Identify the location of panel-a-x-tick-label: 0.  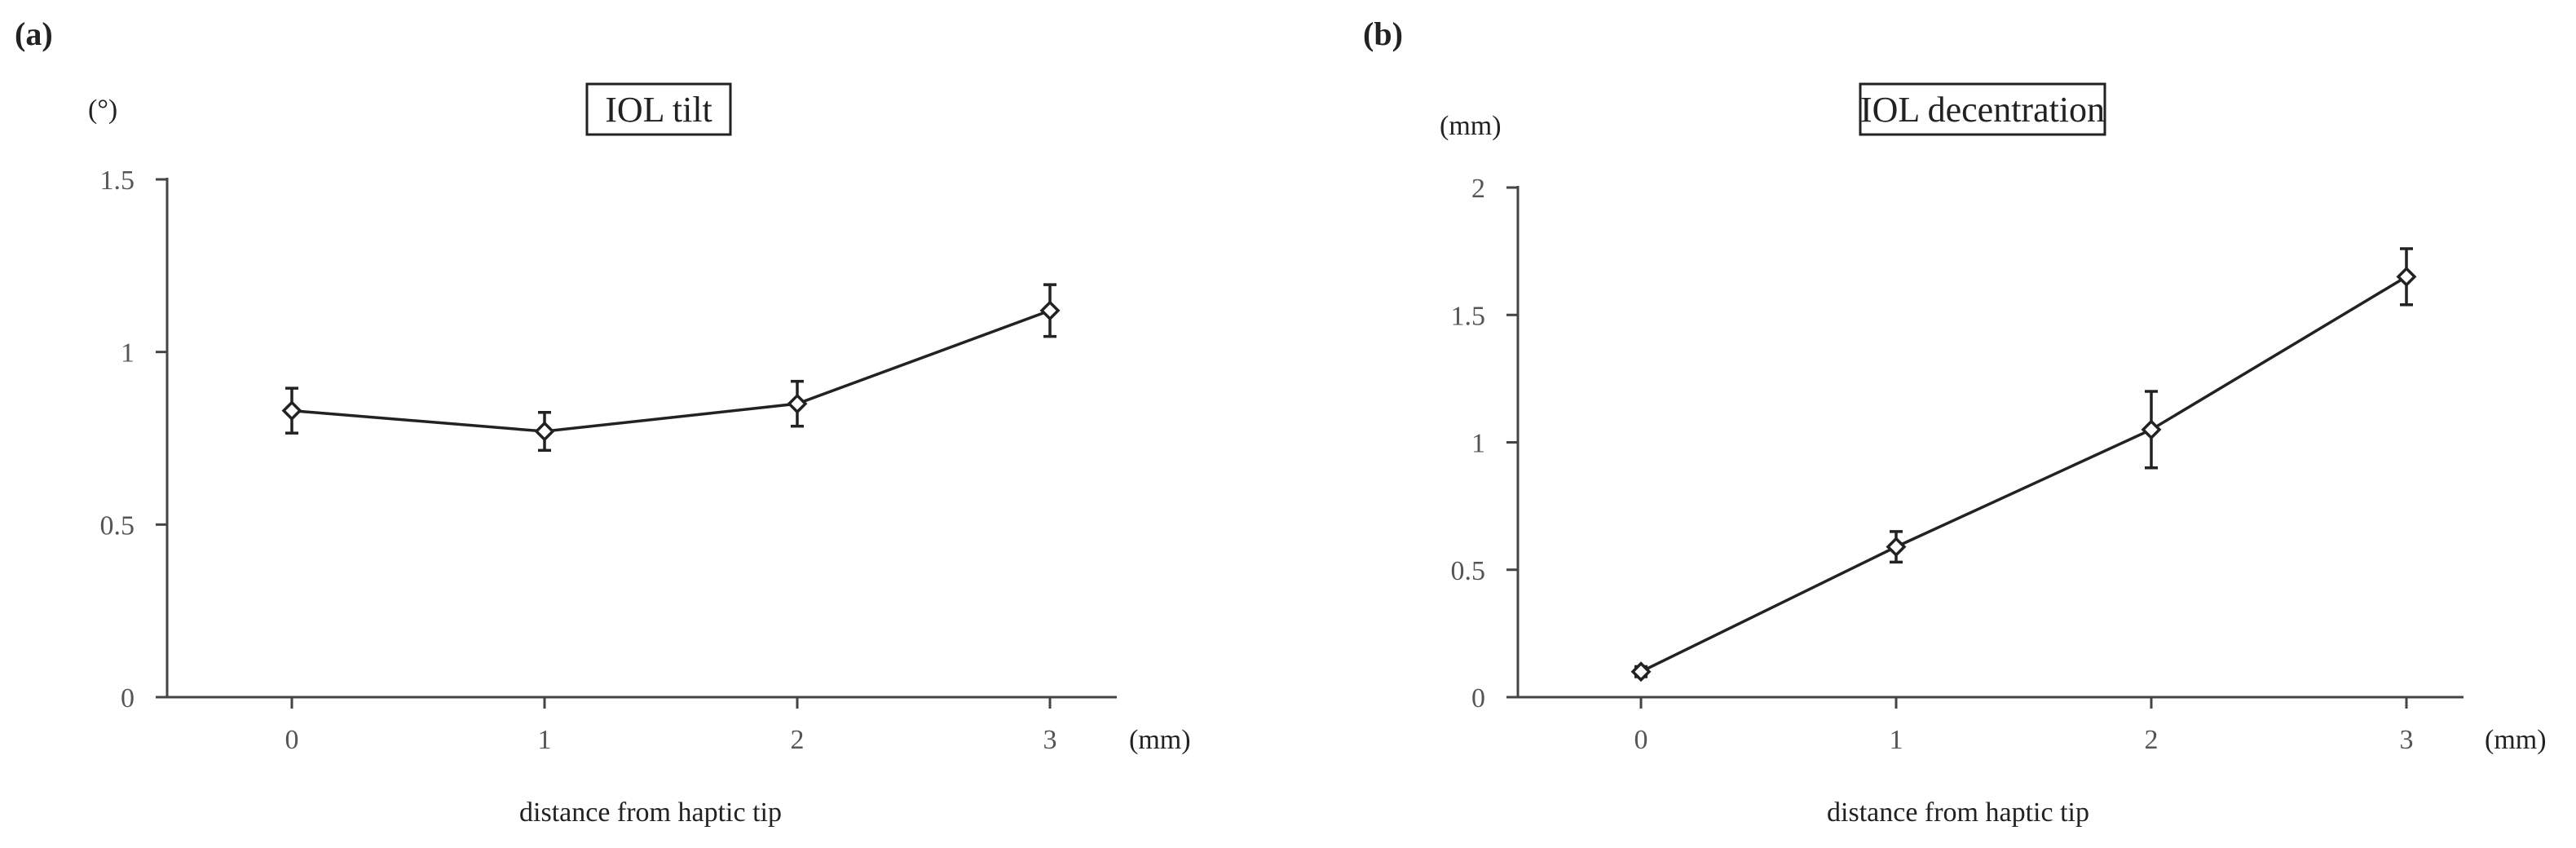
(292, 740).